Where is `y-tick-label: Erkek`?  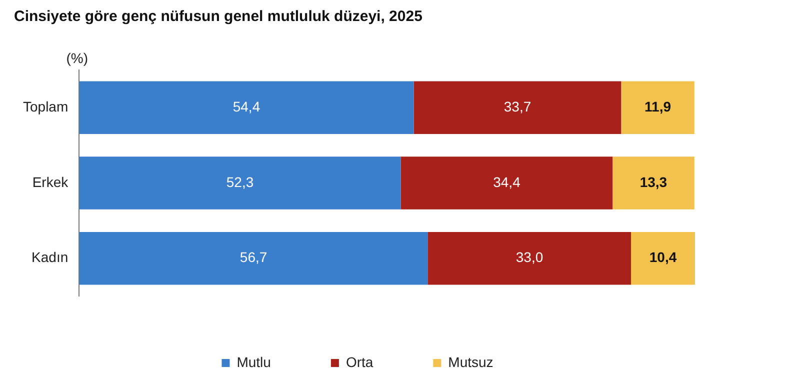 y-tick-label: Erkek is located at coordinates (51, 182).